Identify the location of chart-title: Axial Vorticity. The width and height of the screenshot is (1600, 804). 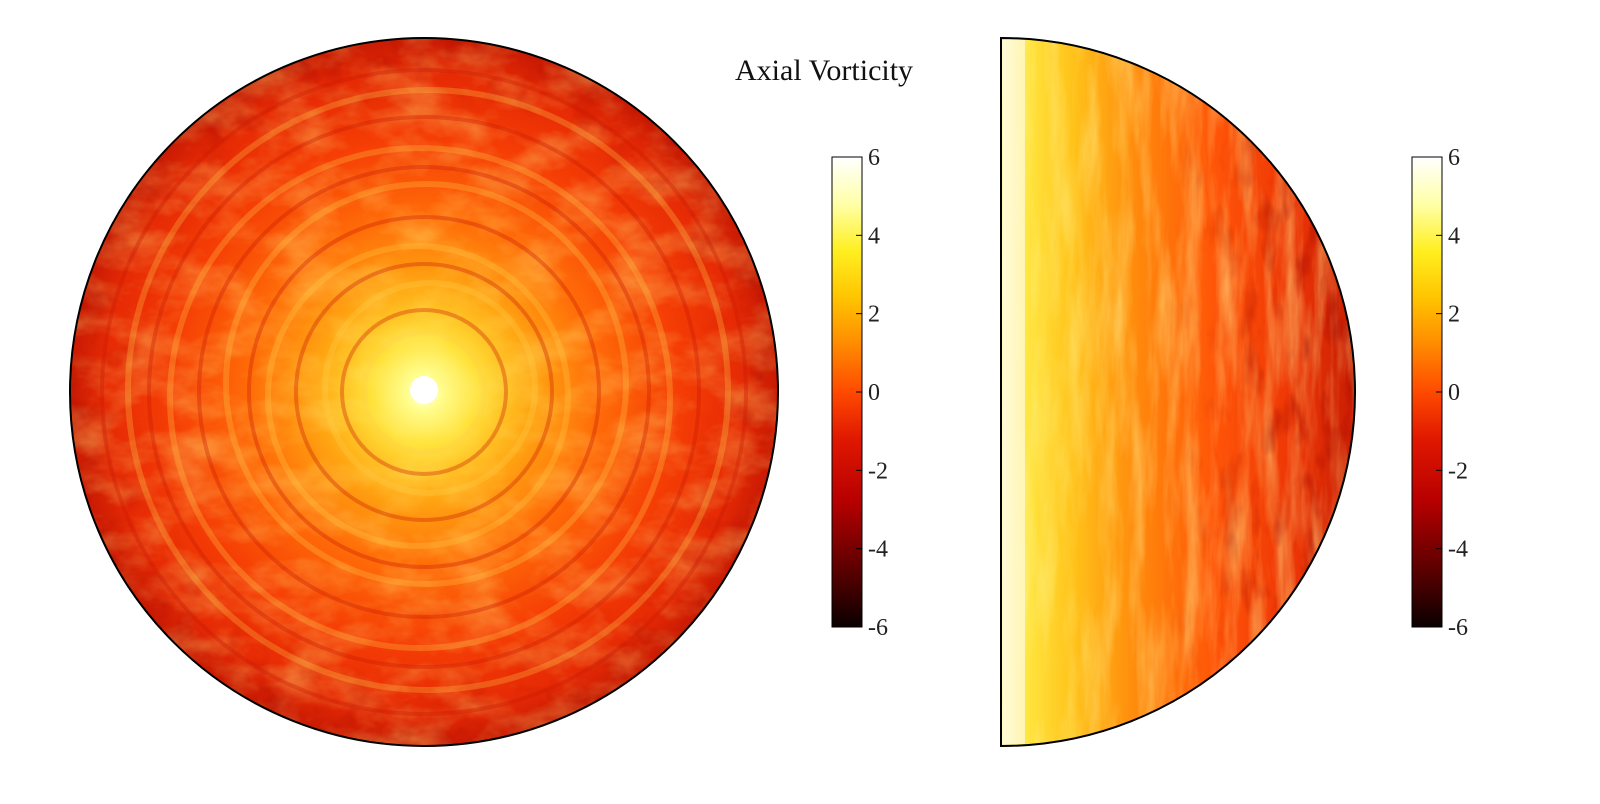
(824, 70).